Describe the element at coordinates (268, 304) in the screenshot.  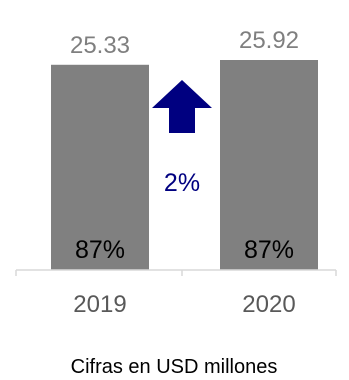
I see `x-tick-label-2020: 2020` at that location.